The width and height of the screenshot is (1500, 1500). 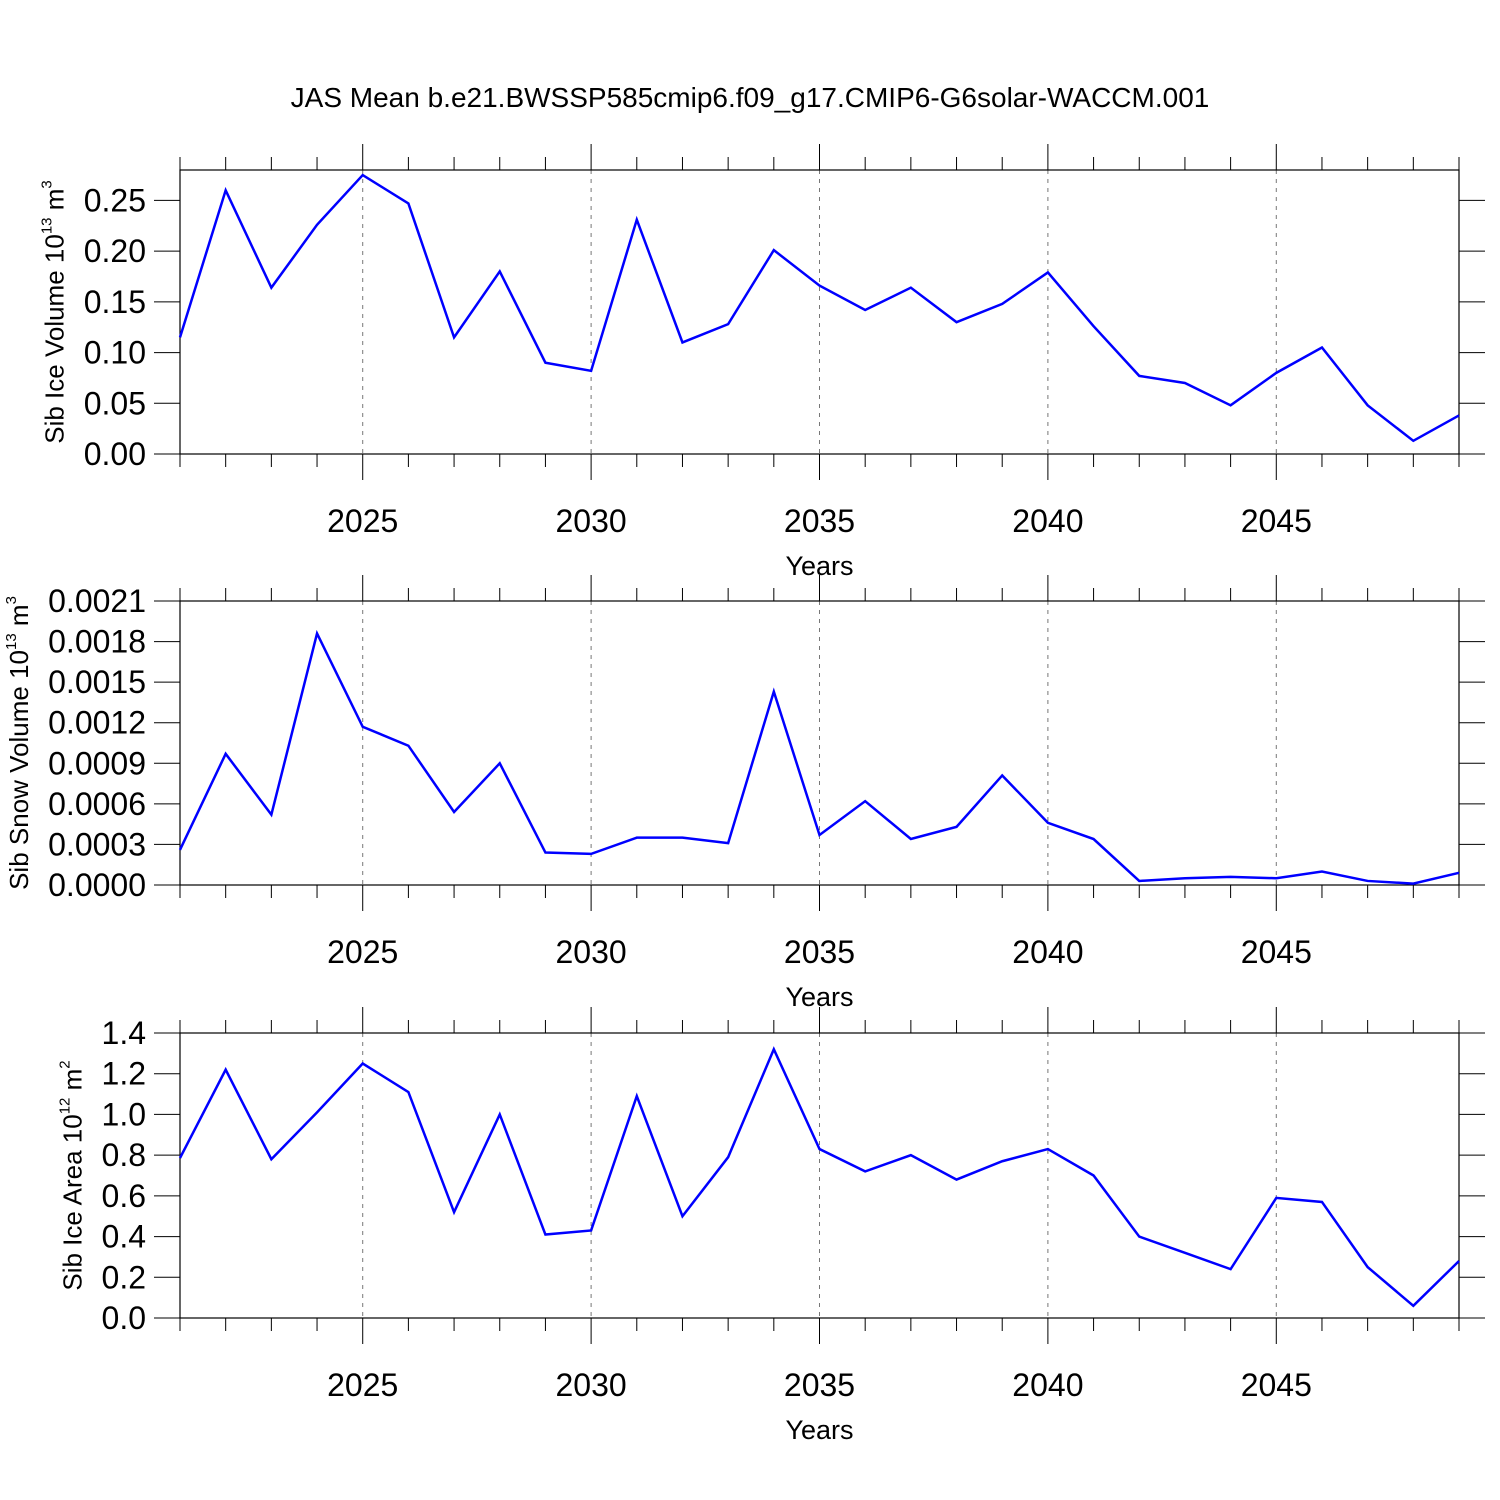 What do you see at coordinates (97, 804) in the screenshot?
I see `y-tick-label: 0.0006` at bounding box center [97, 804].